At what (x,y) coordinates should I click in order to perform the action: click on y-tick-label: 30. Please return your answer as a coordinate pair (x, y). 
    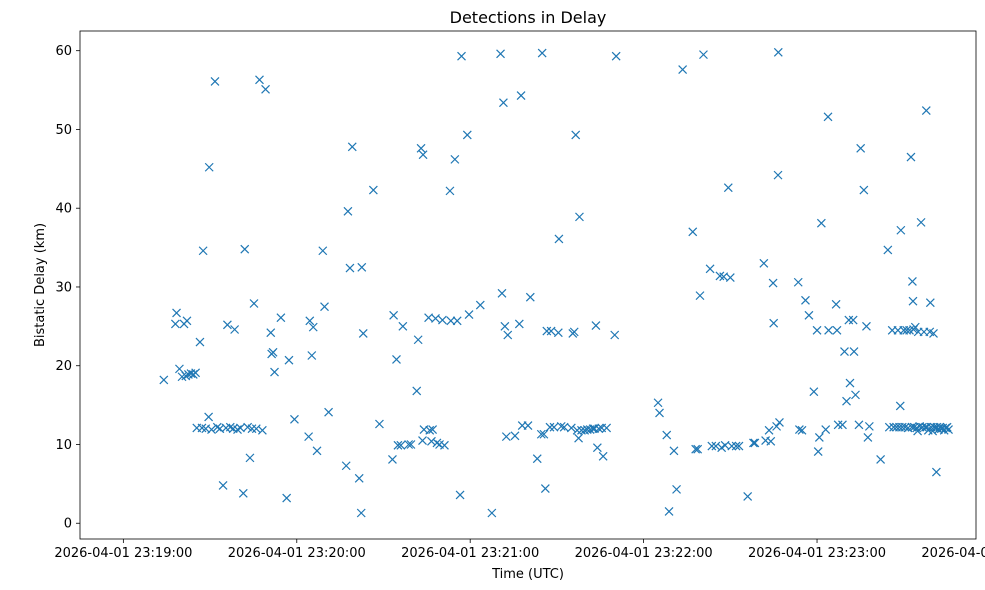
    Looking at the image, I should click on (63, 287).